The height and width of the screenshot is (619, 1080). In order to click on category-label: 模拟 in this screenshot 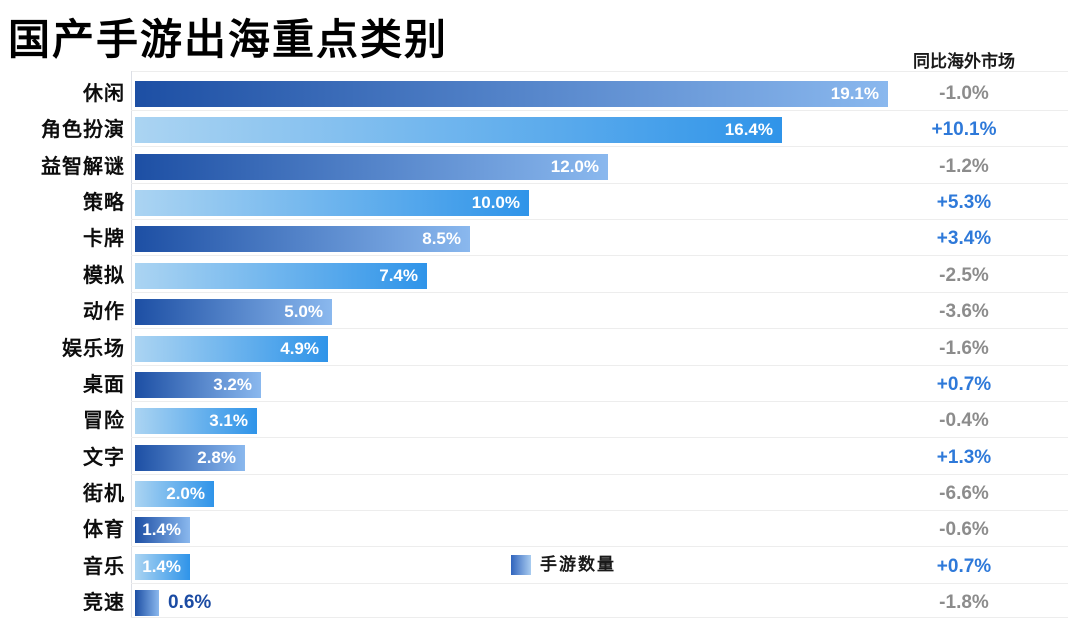, I will do `click(104, 275)`.